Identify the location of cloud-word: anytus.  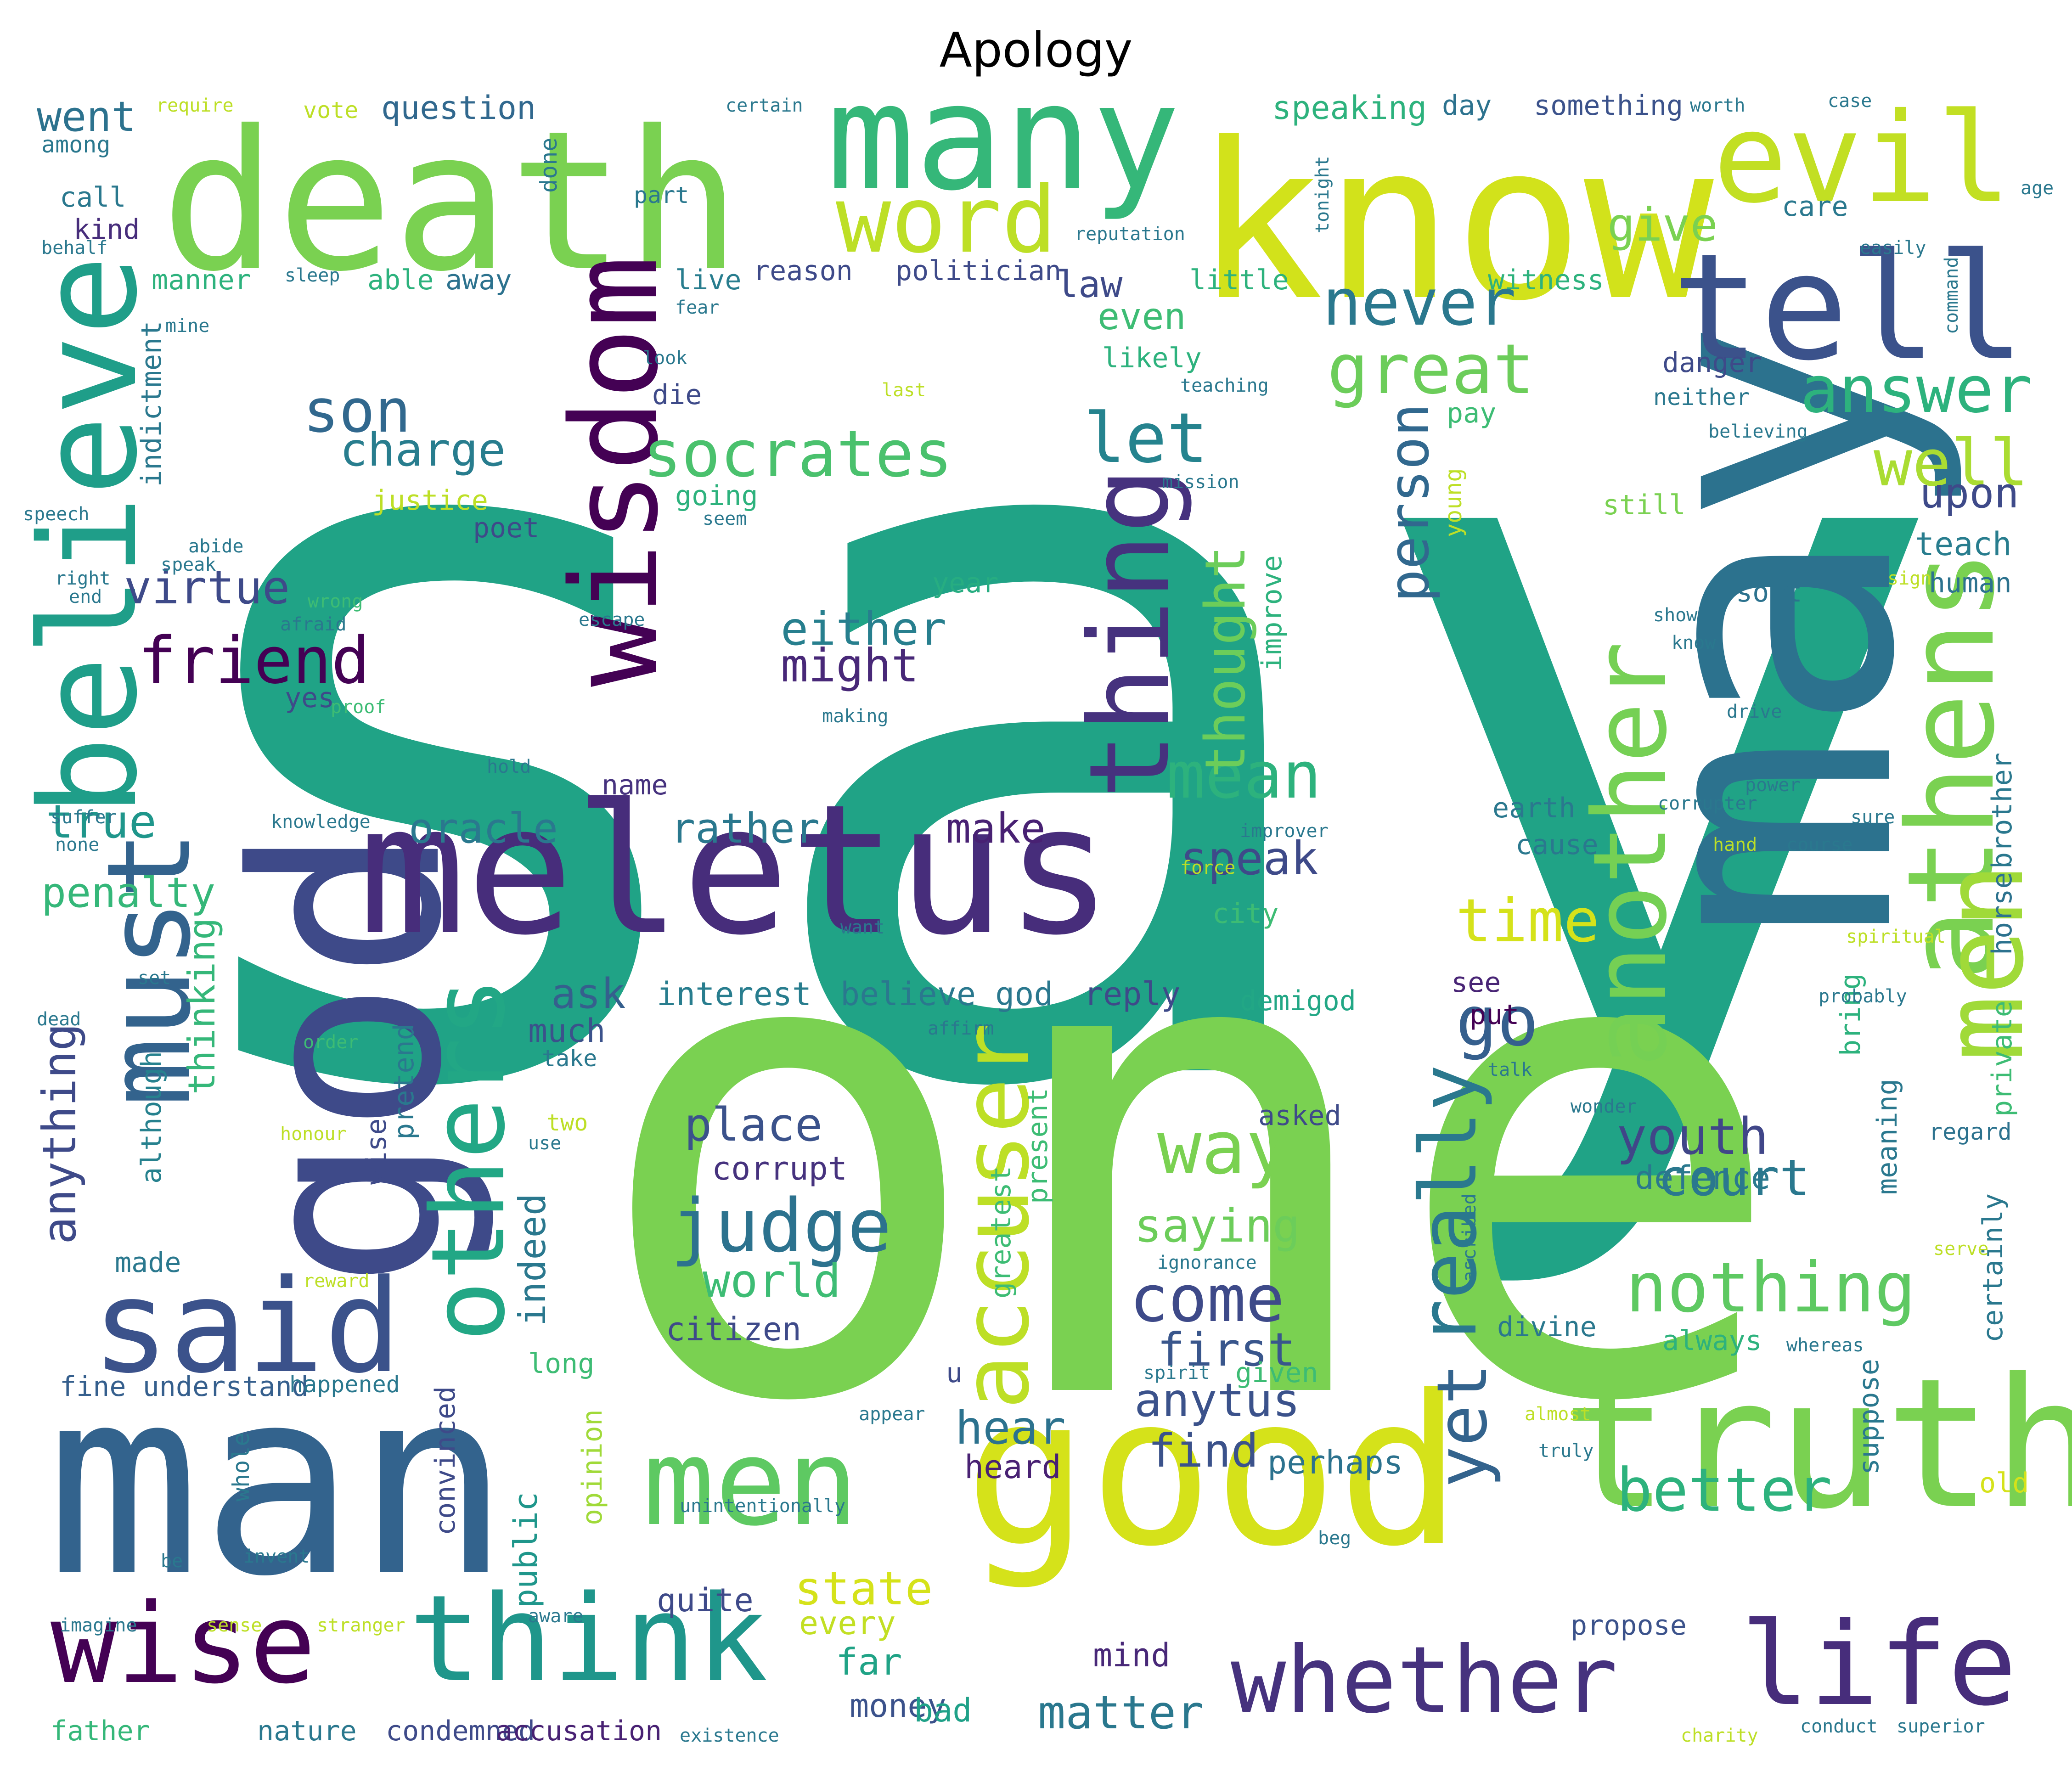
(1218, 1400).